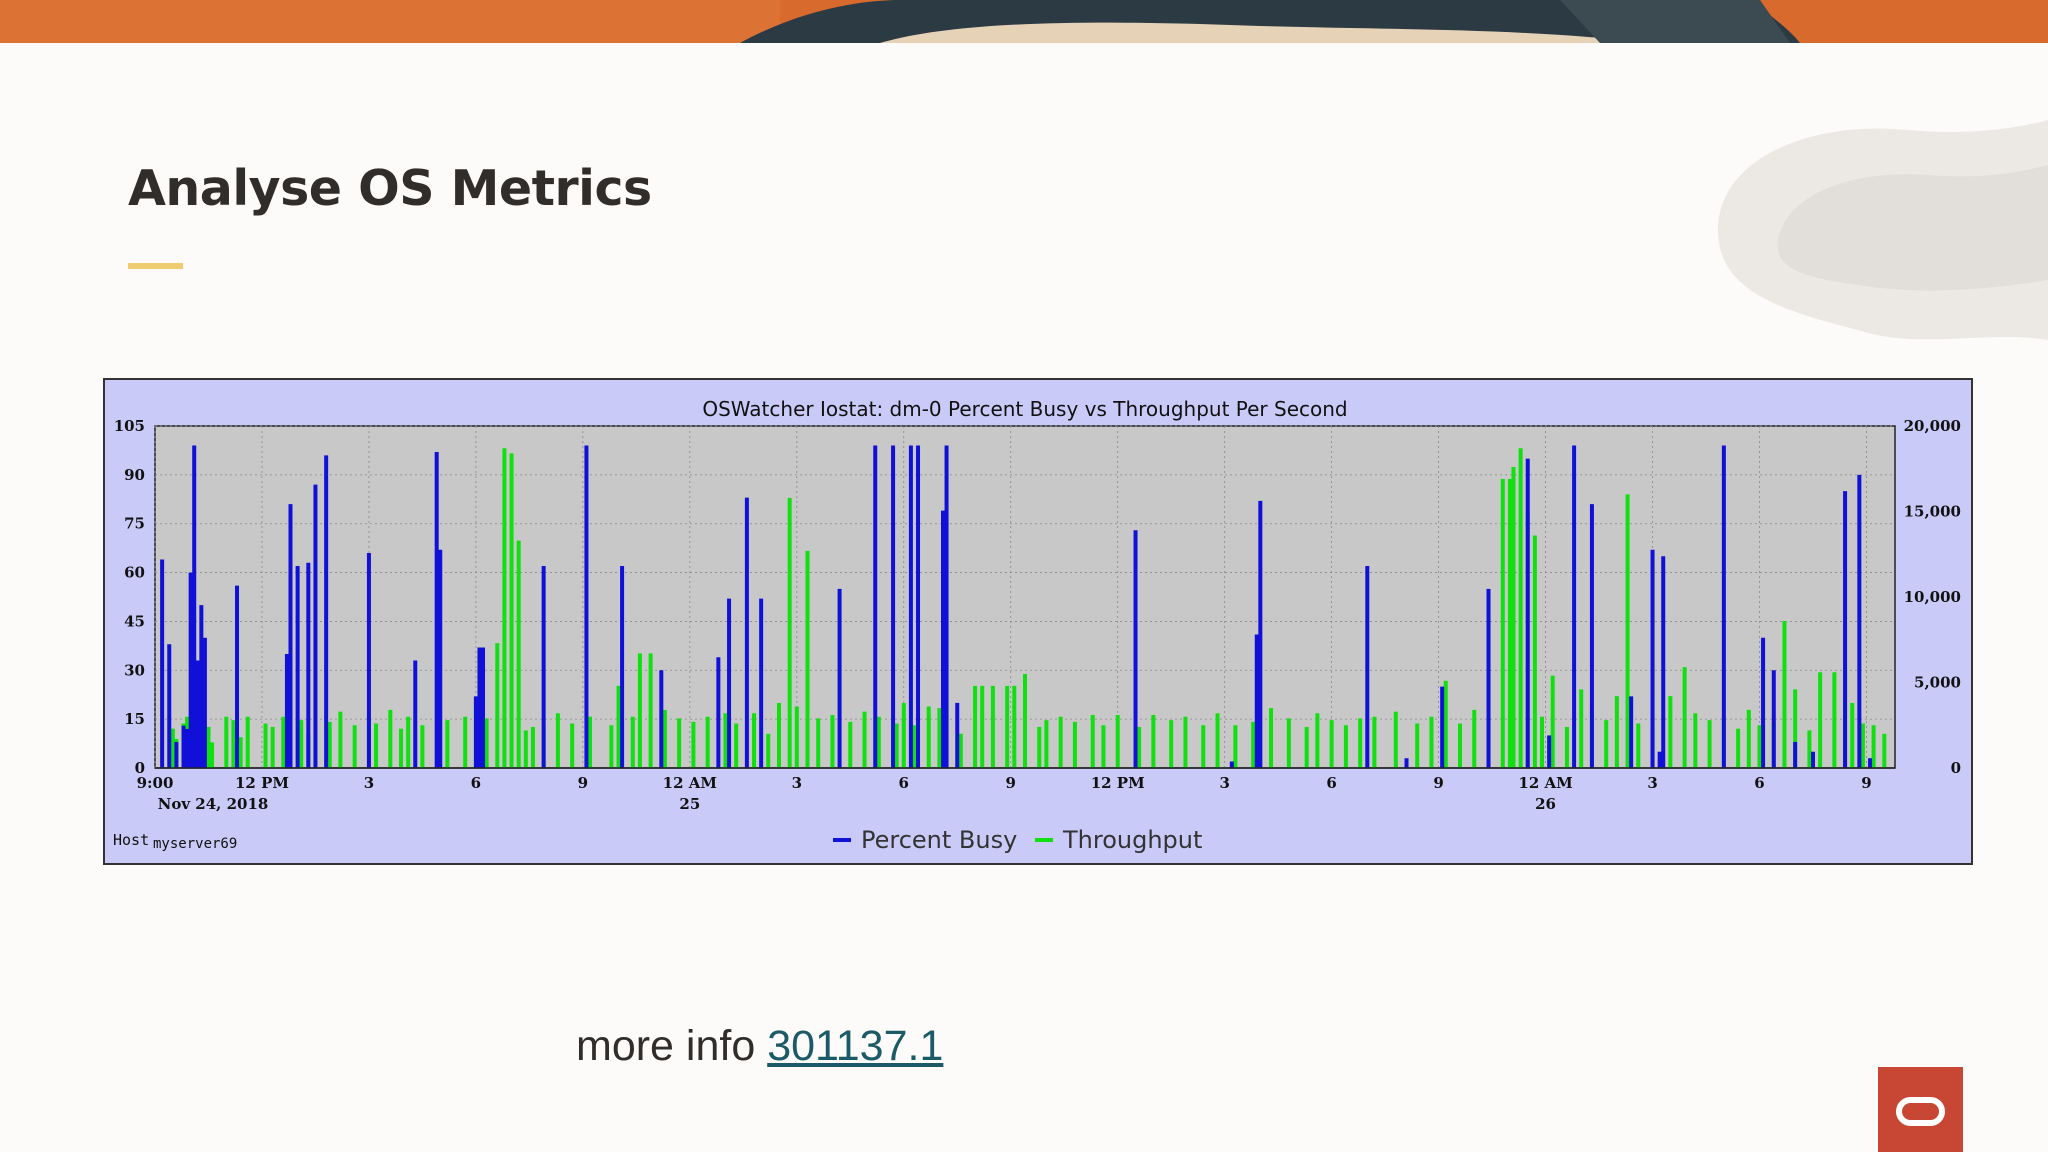 The width and height of the screenshot is (2048, 1152). I want to click on right-tick-label: 20,000, so click(1932, 426).